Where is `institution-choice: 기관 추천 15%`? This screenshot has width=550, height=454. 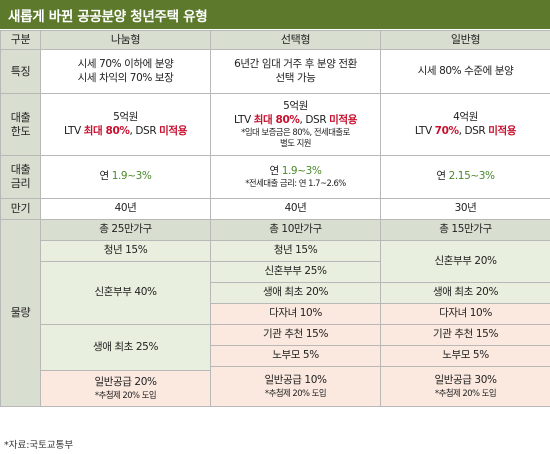 institution-choice: 기관 추천 15% is located at coordinates (295, 335).